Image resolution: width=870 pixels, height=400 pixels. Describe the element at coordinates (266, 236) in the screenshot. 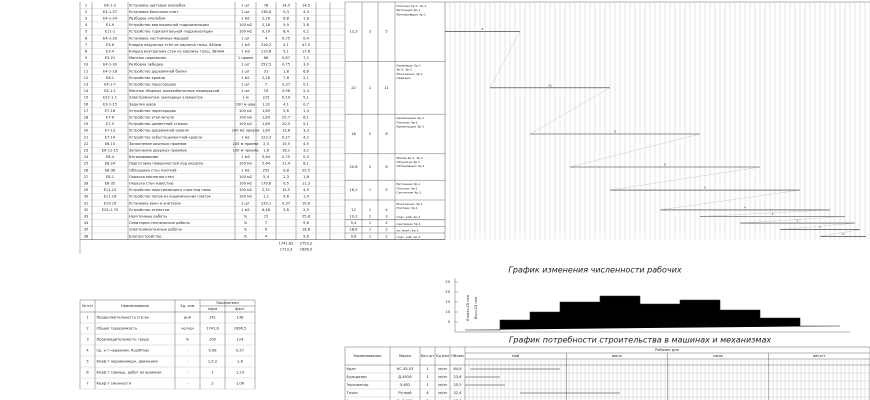

I see `table-cell: 4` at that location.